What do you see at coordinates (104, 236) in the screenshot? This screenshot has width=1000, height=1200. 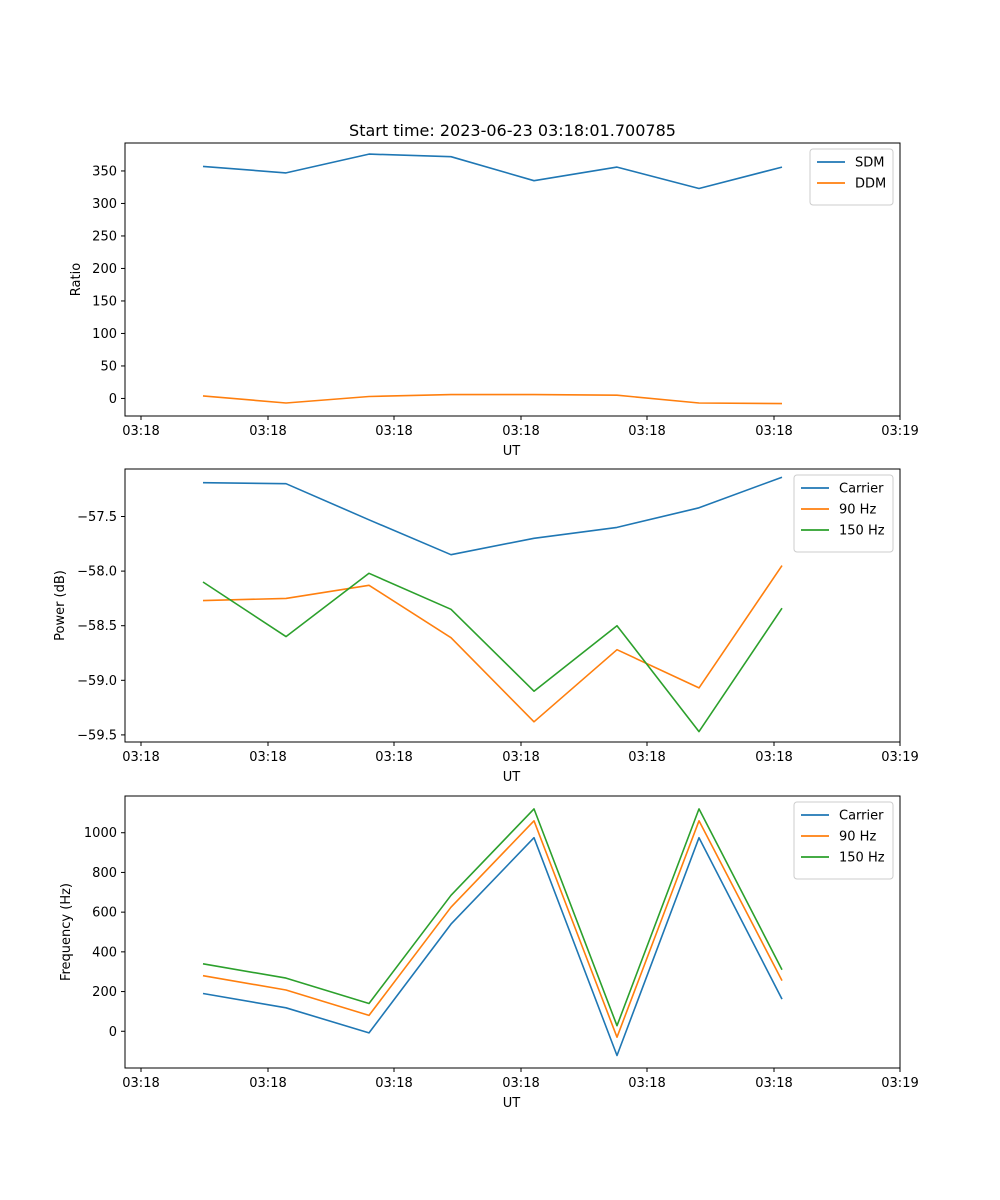 I see `y-tick-label: 250` at bounding box center [104, 236].